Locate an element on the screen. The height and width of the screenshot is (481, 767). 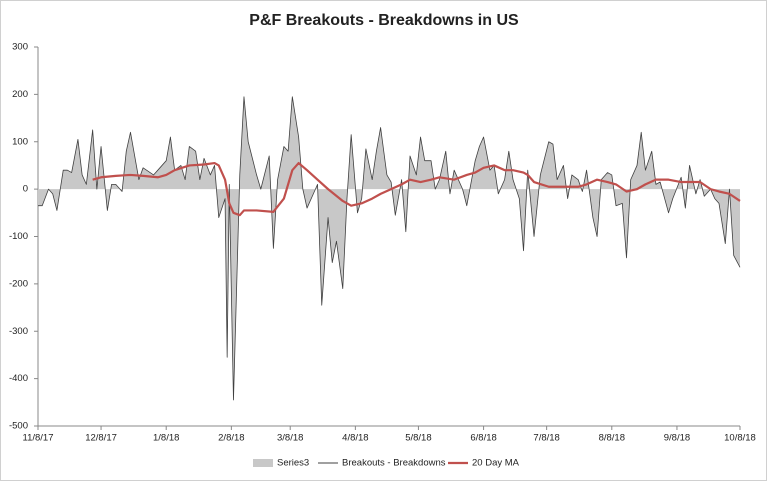
y-tick-label: -200 is located at coordinates (18, 283).